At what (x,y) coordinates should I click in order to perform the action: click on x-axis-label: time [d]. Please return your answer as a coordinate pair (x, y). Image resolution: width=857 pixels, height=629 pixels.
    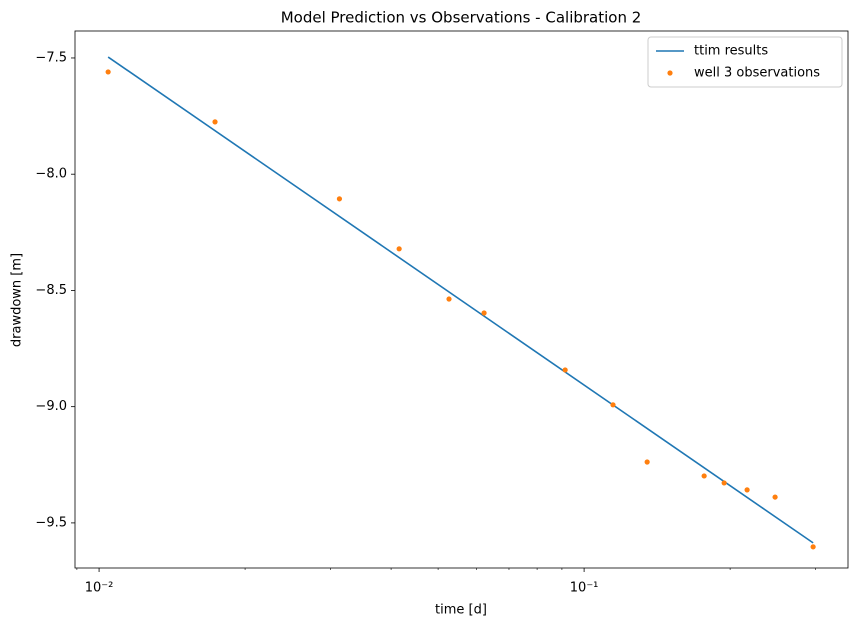
    Looking at the image, I should click on (461, 610).